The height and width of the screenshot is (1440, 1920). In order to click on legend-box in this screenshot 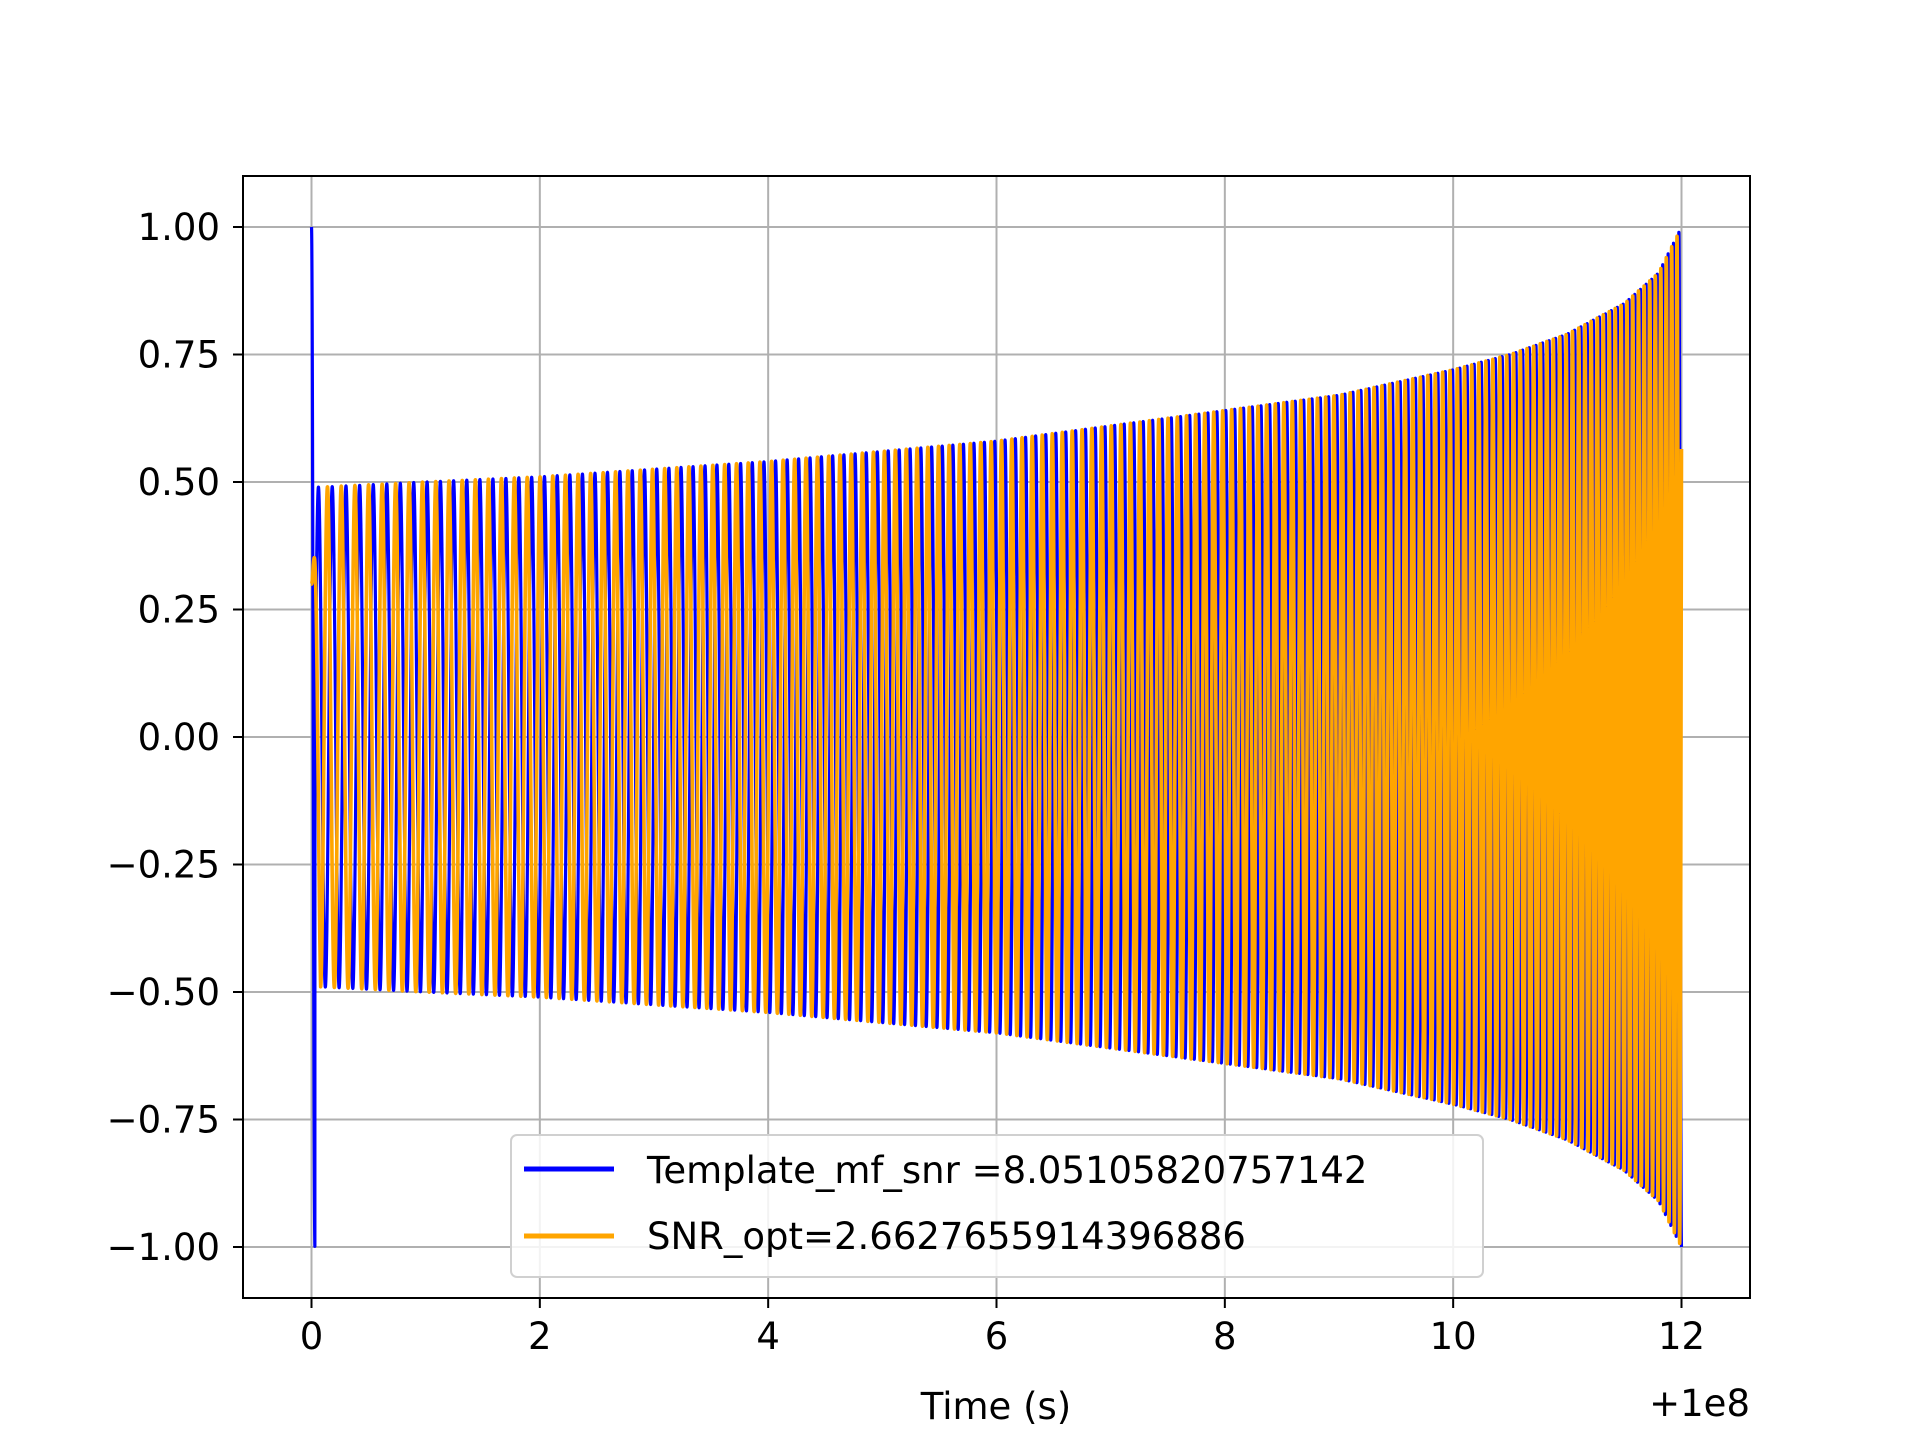, I will do `click(997, 1206)`.